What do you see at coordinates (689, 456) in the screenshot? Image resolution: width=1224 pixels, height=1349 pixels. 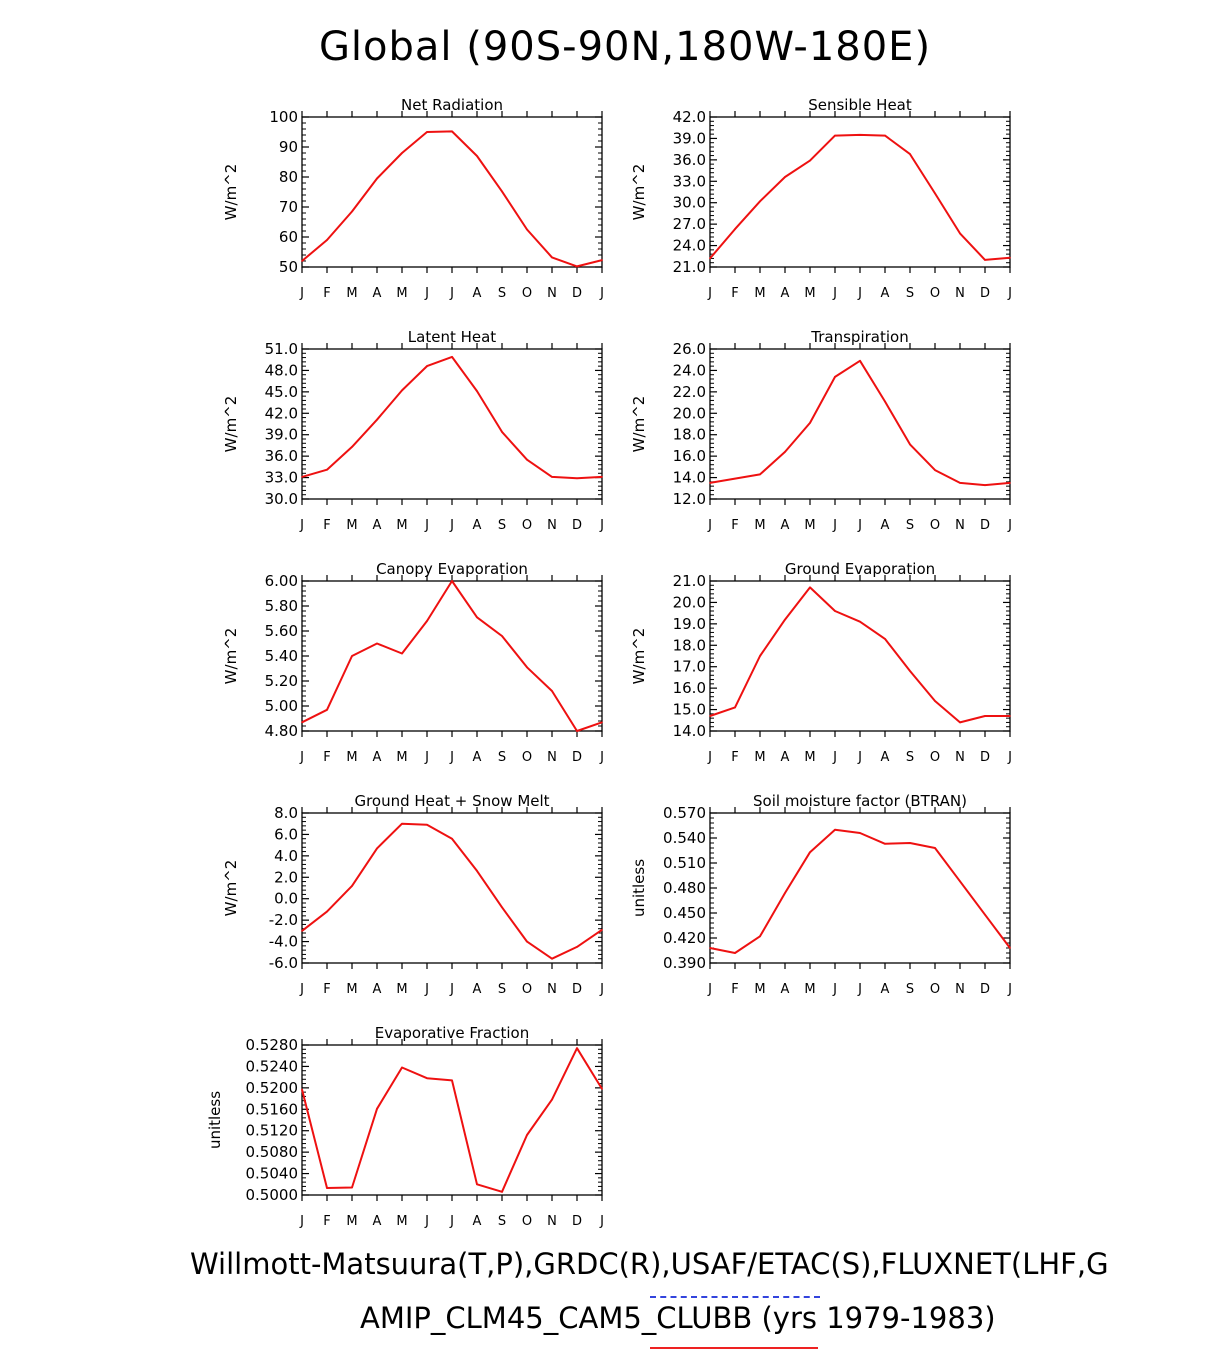 I see `y-tick-label: 16.0` at bounding box center [689, 456].